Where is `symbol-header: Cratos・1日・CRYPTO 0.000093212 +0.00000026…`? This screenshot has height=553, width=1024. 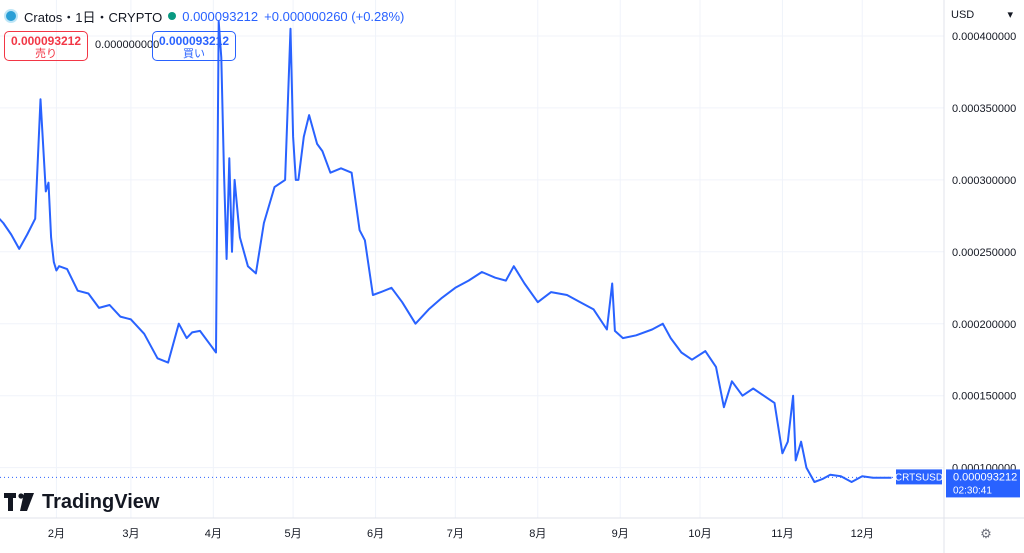 symbol-header: Cratos・1日・CRYPTO 0.000093212 +0.00000026… is located at coordinates (204, 16).